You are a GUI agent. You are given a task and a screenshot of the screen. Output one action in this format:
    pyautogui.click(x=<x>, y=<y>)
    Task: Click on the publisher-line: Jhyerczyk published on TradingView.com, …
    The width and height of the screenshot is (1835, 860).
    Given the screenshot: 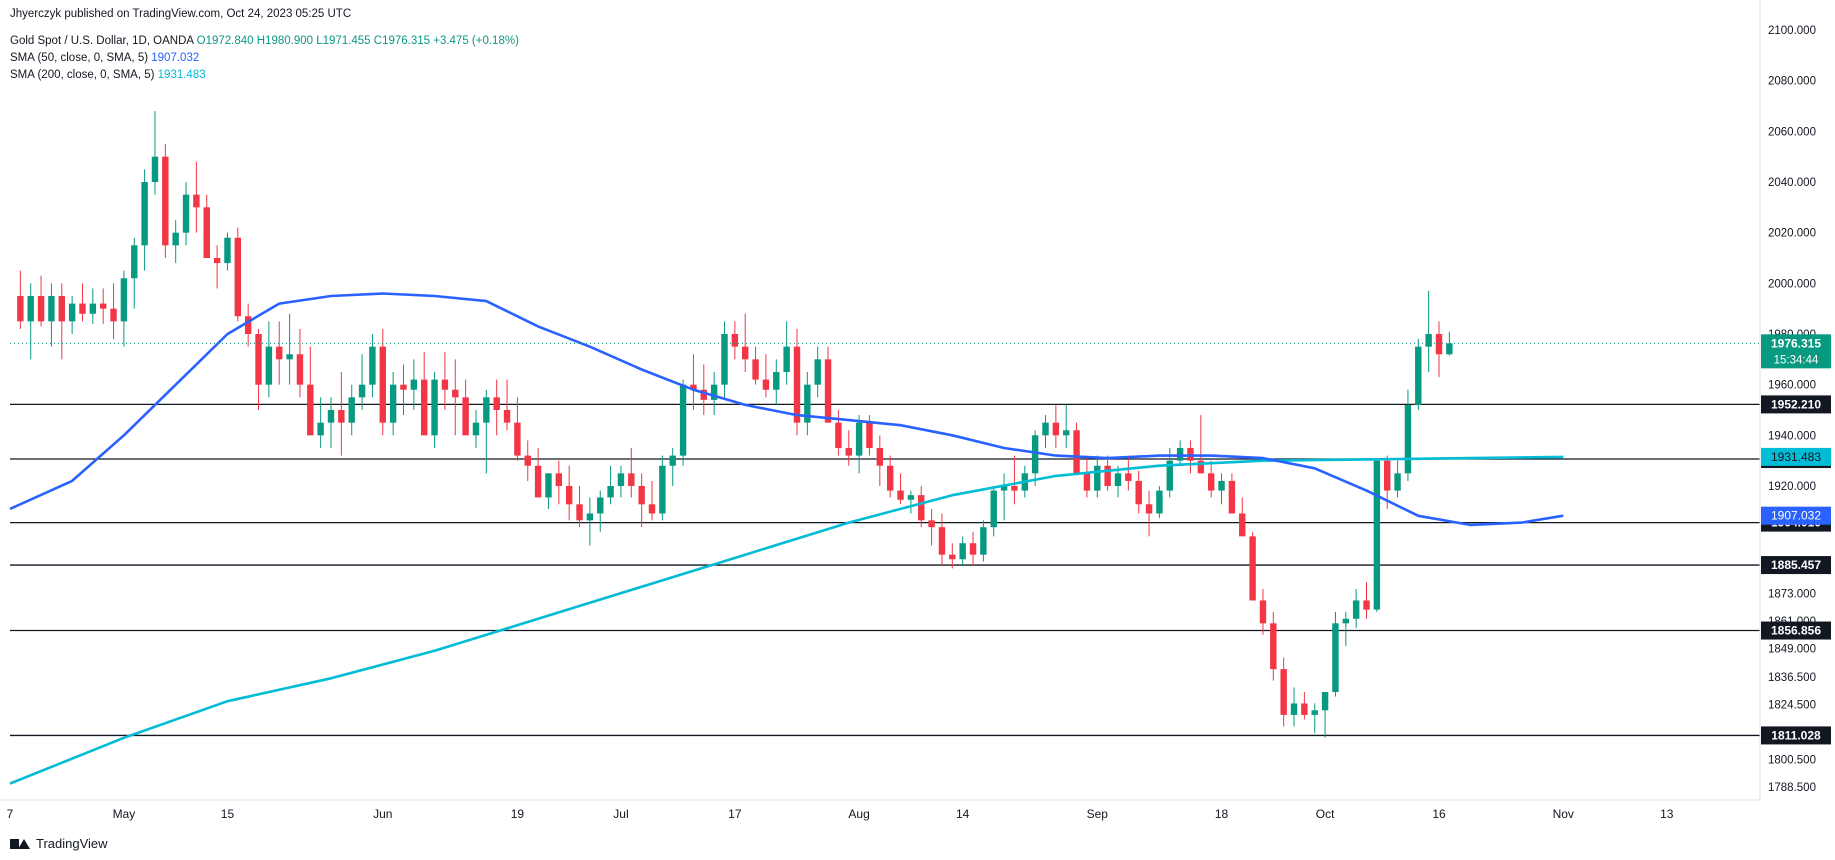 What is the action you would take?
    pyautogui.click(x=181, y=14)
    